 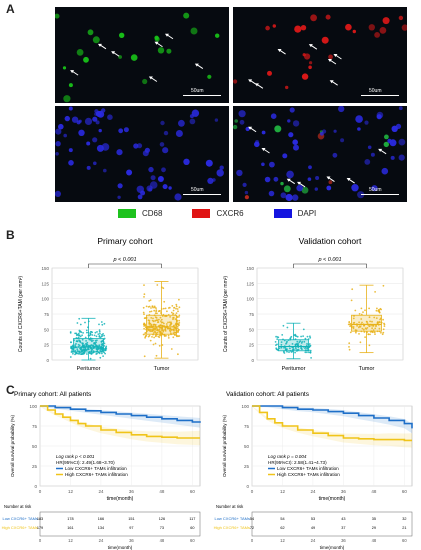 What do you see at coordinates (247, 426) in the screenshot?
I see `y-tick-label: 75` at bounding box center [247, 426].